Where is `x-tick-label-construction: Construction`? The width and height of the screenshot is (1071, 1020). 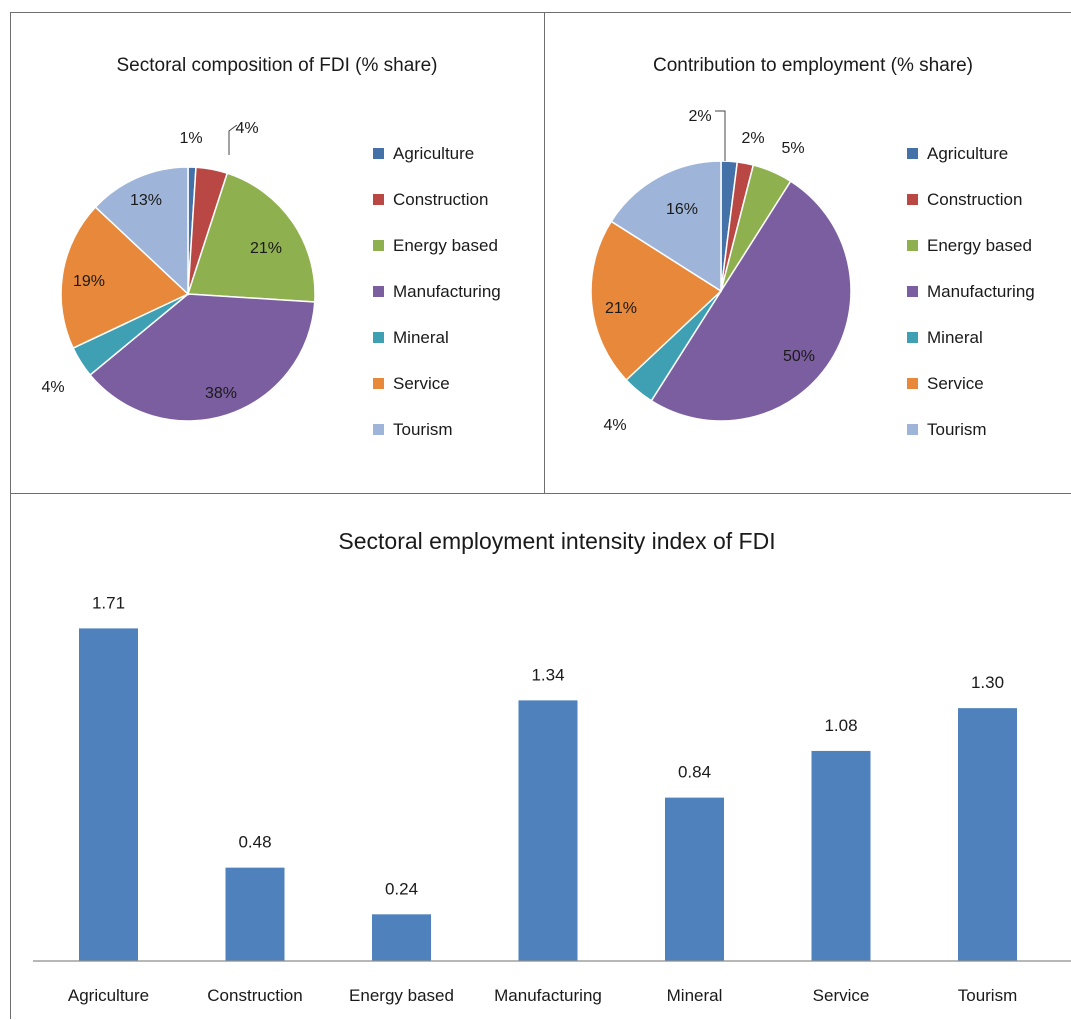 x-tick-label-construction: Construction is located at coordinates (254, 995).